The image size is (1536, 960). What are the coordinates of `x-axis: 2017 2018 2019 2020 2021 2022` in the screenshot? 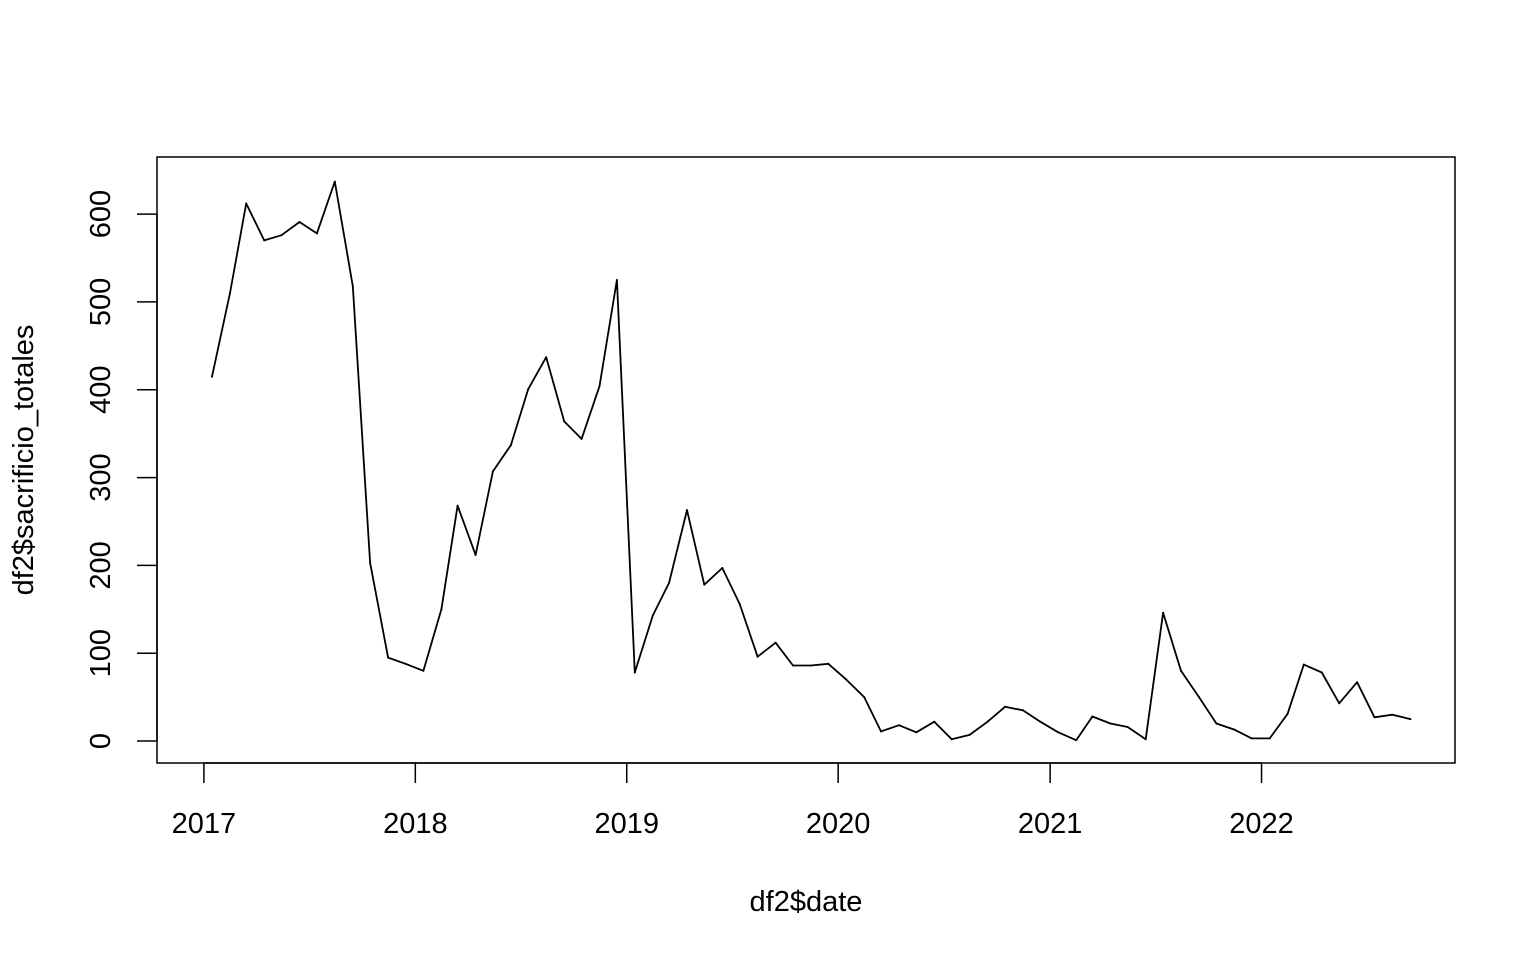 It's located at (733, 801).